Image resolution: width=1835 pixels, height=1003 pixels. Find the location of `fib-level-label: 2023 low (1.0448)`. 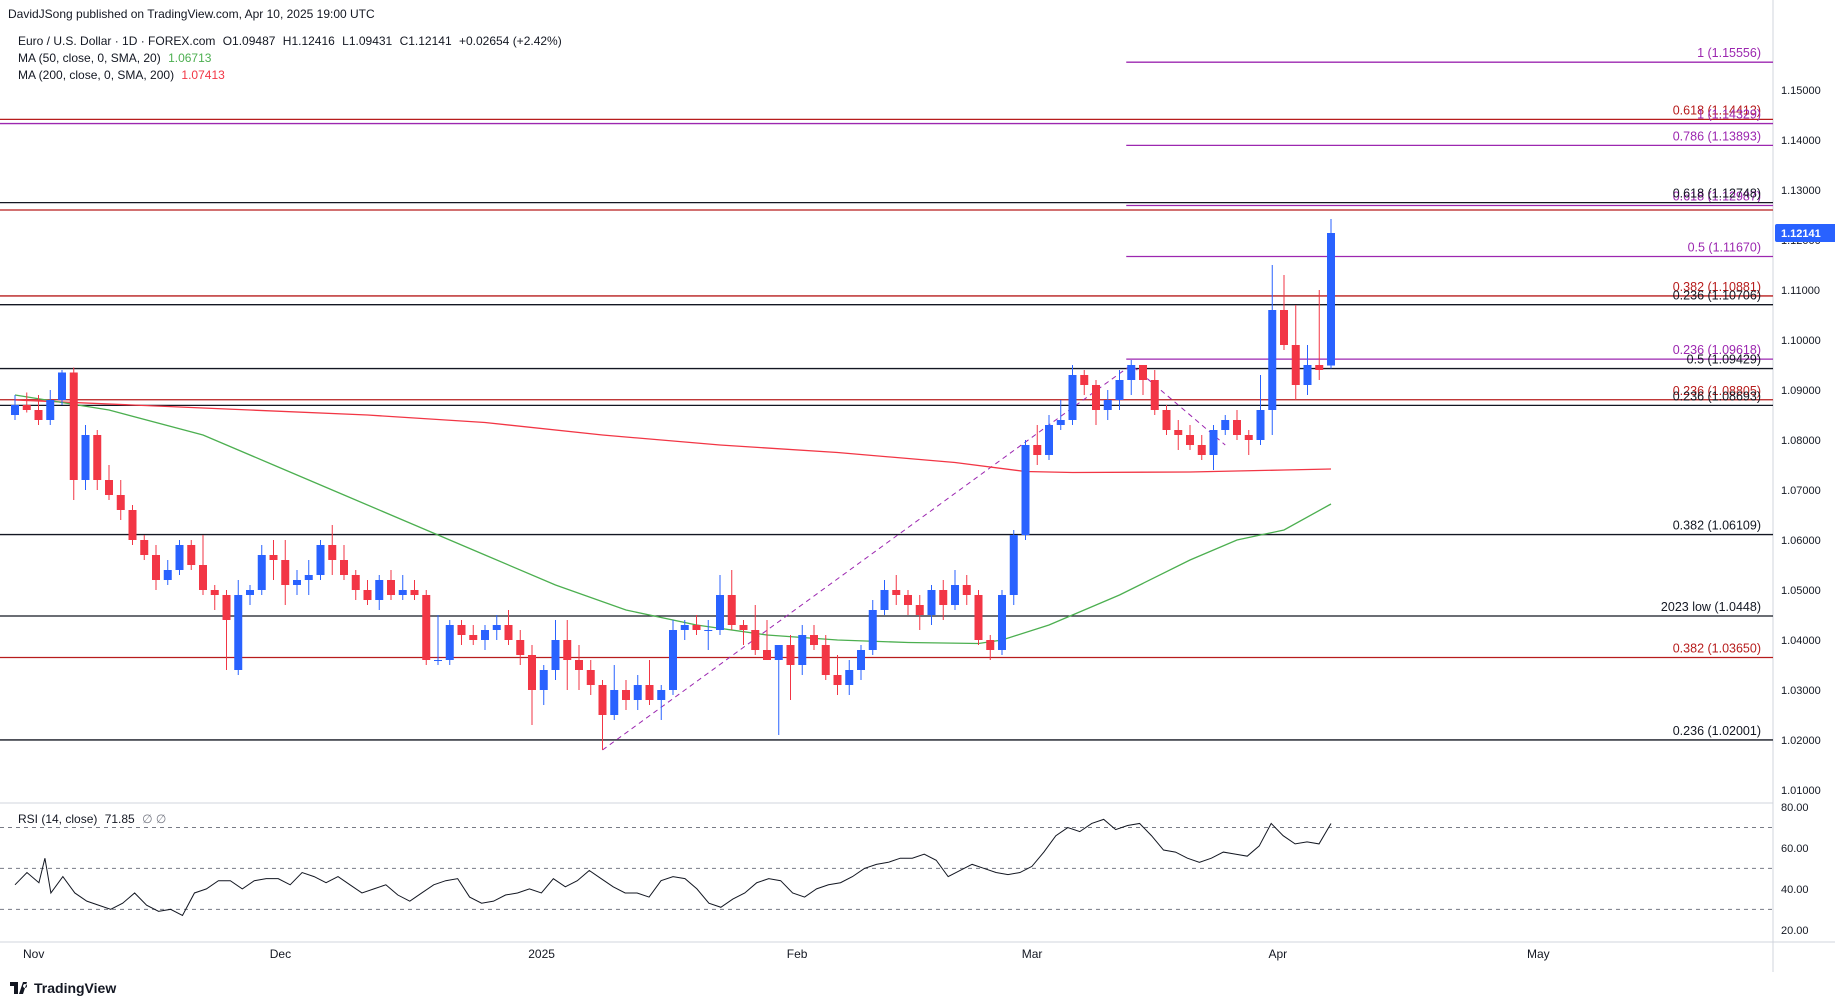

fib-level-label: 2023 low (1.0448) is located at coordinates (1711, 607).